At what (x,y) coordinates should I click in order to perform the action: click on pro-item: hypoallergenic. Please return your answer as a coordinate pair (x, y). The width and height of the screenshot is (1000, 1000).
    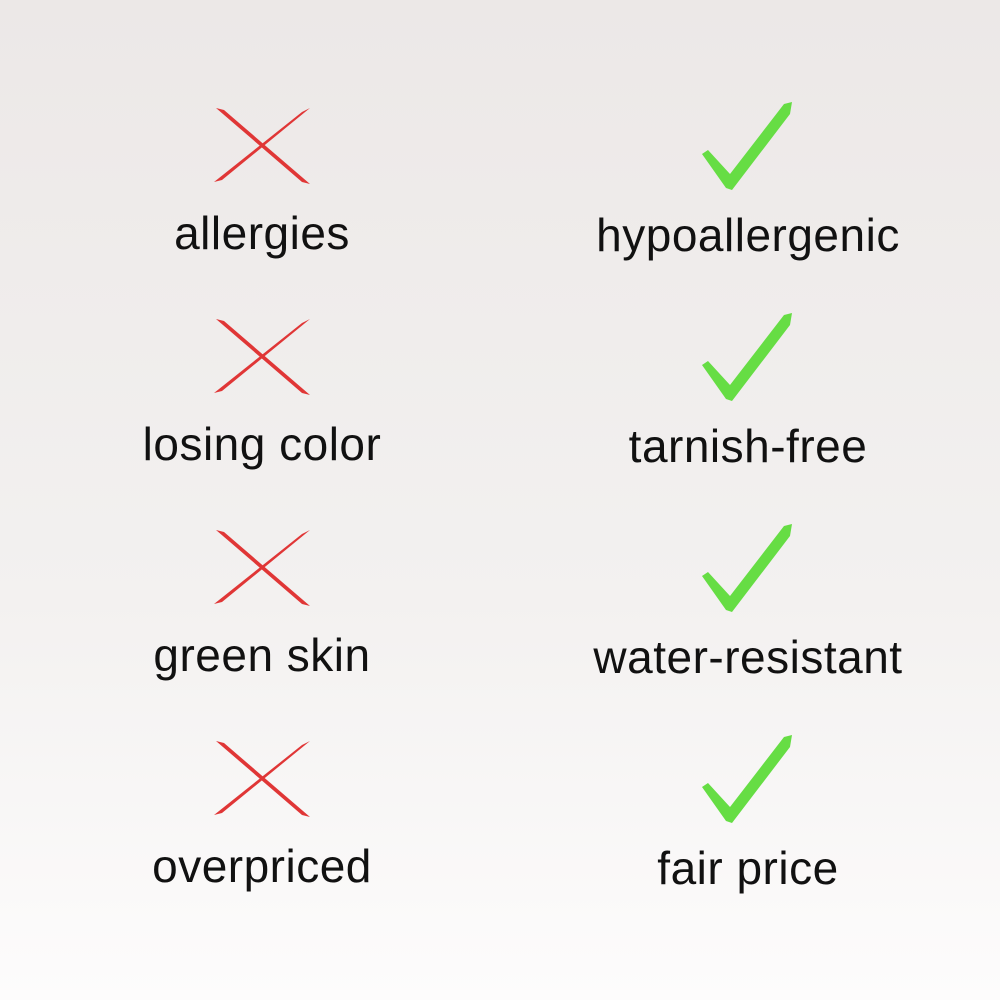
    Looking at the image, I should click on (748, 181).